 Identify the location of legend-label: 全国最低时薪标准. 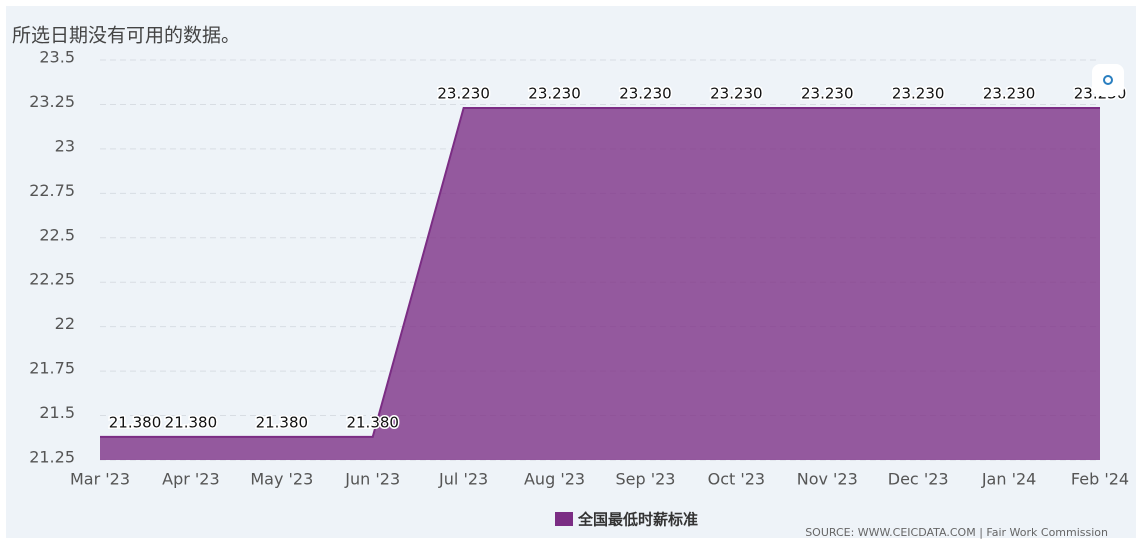
(637, 520).